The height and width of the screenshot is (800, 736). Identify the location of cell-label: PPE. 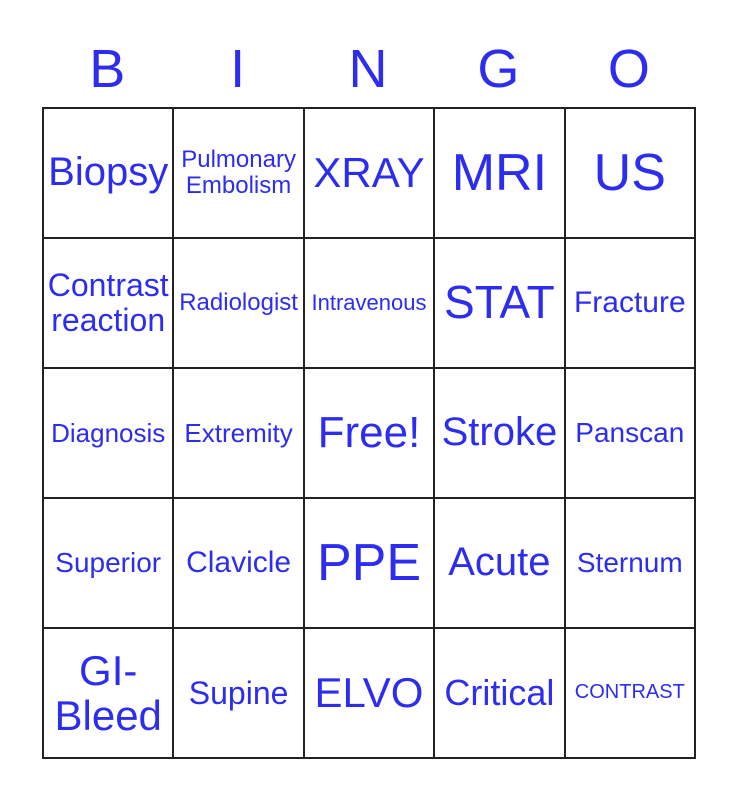
(369, 562).